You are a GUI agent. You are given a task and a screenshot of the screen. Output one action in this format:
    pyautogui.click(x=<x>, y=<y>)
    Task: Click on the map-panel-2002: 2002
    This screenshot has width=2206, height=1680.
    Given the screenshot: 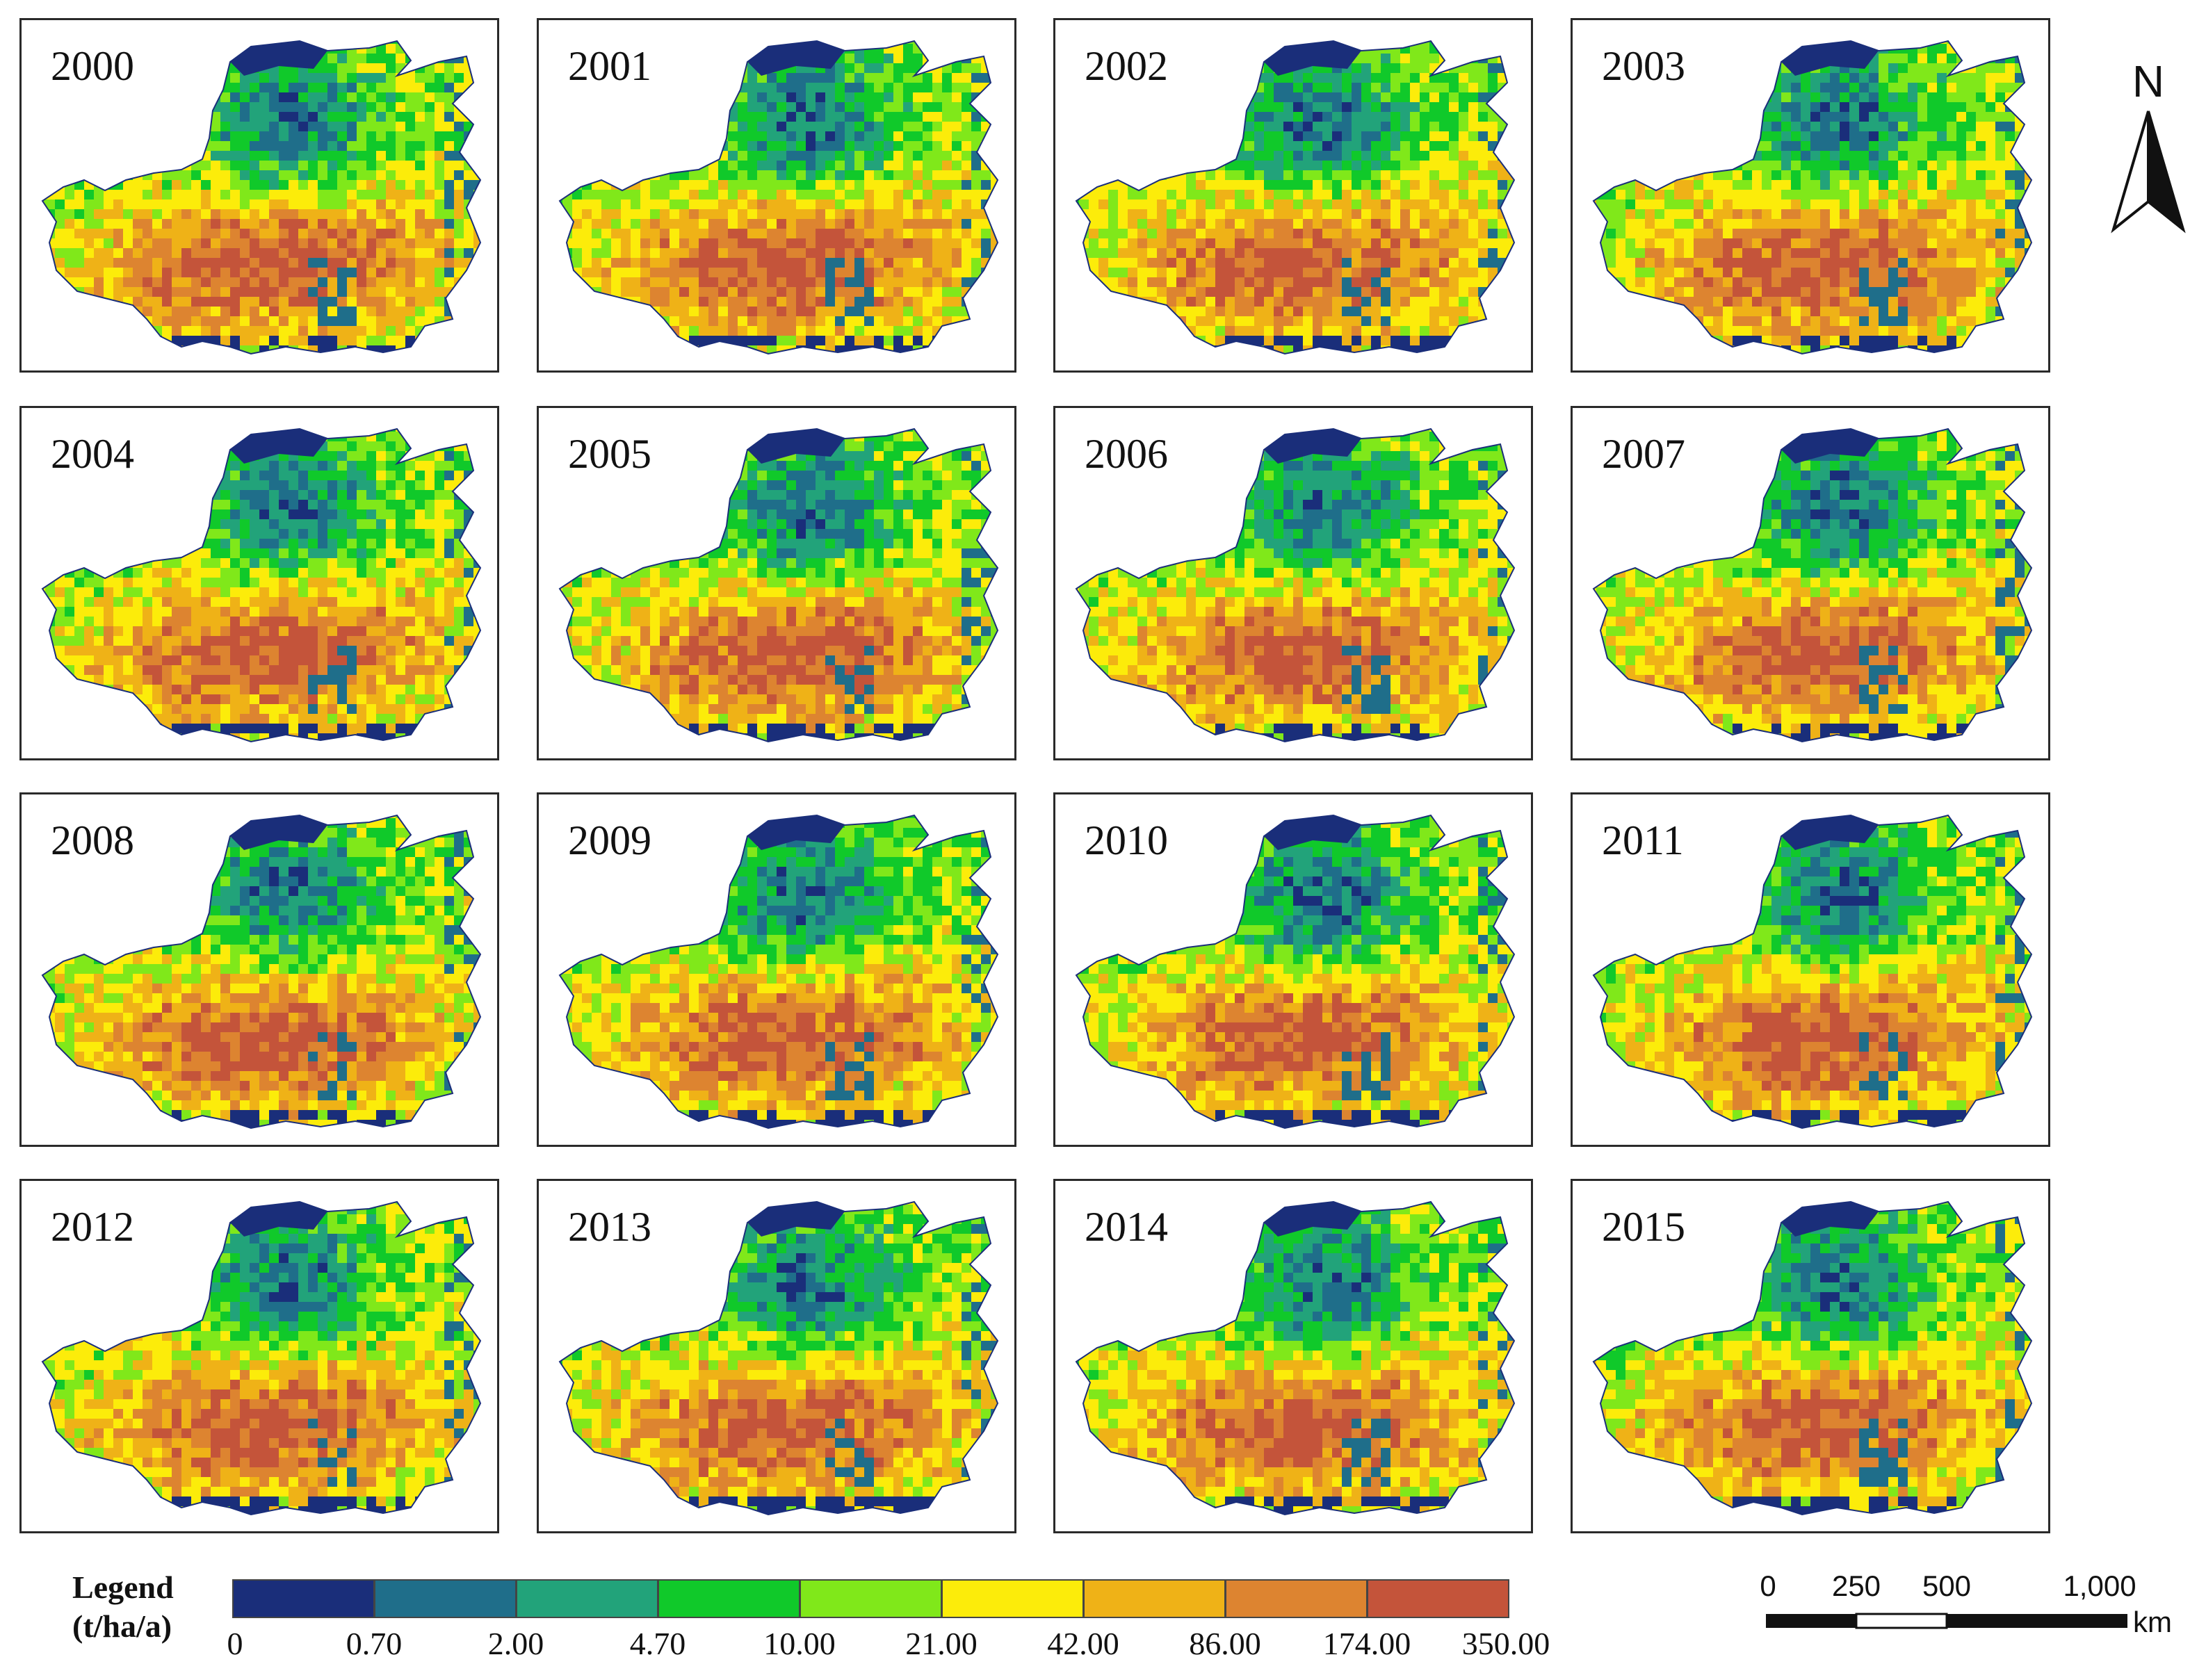 What is the action you would take?
    pyautogui.click(x=1293, y=196)
    